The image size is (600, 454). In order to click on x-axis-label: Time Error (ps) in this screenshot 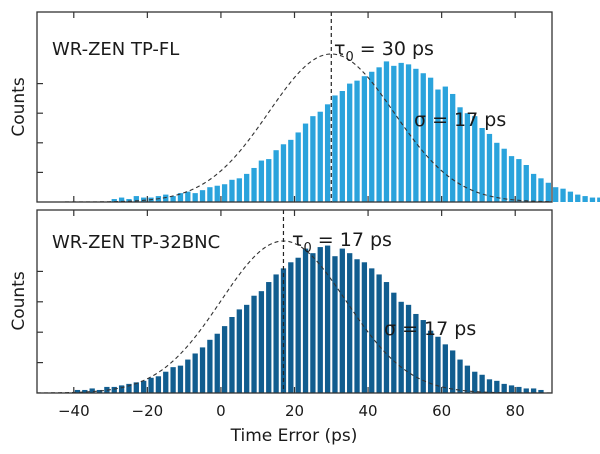, I will do `click(294, 436)`.